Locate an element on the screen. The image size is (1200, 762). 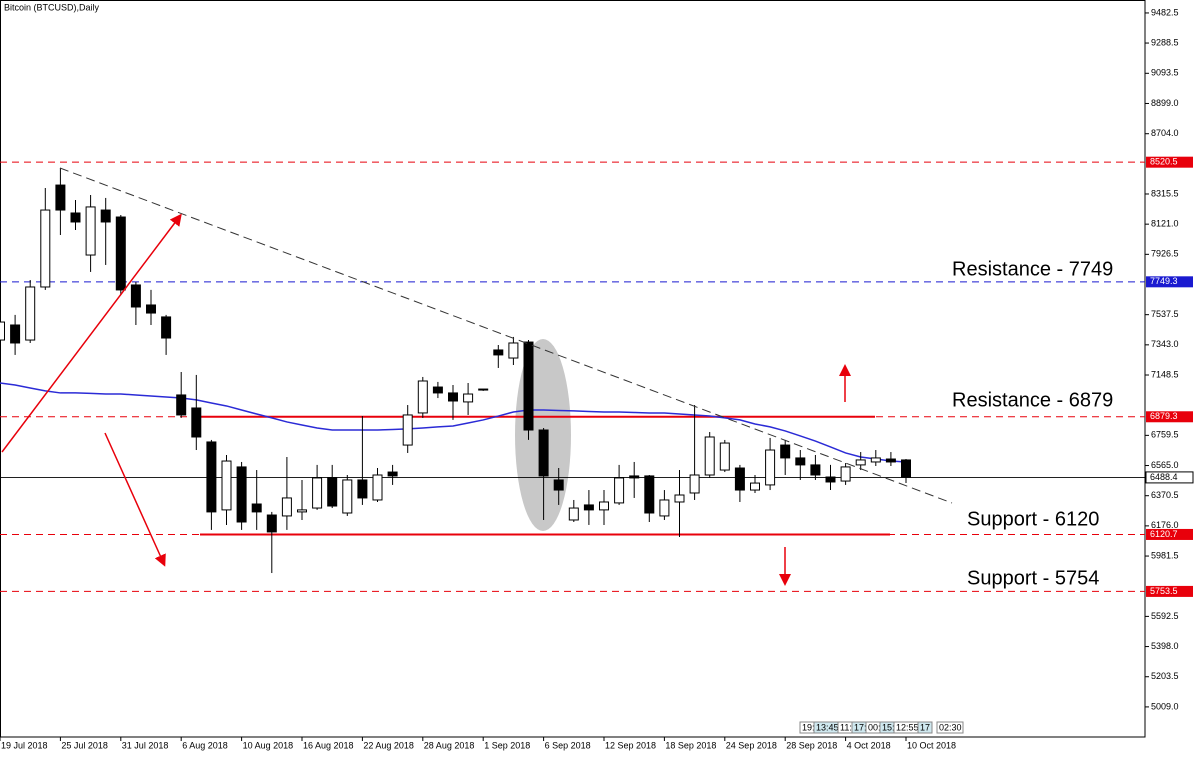
x-tick-label: 28 Sep 2018 is located at coordinates (811, 745).